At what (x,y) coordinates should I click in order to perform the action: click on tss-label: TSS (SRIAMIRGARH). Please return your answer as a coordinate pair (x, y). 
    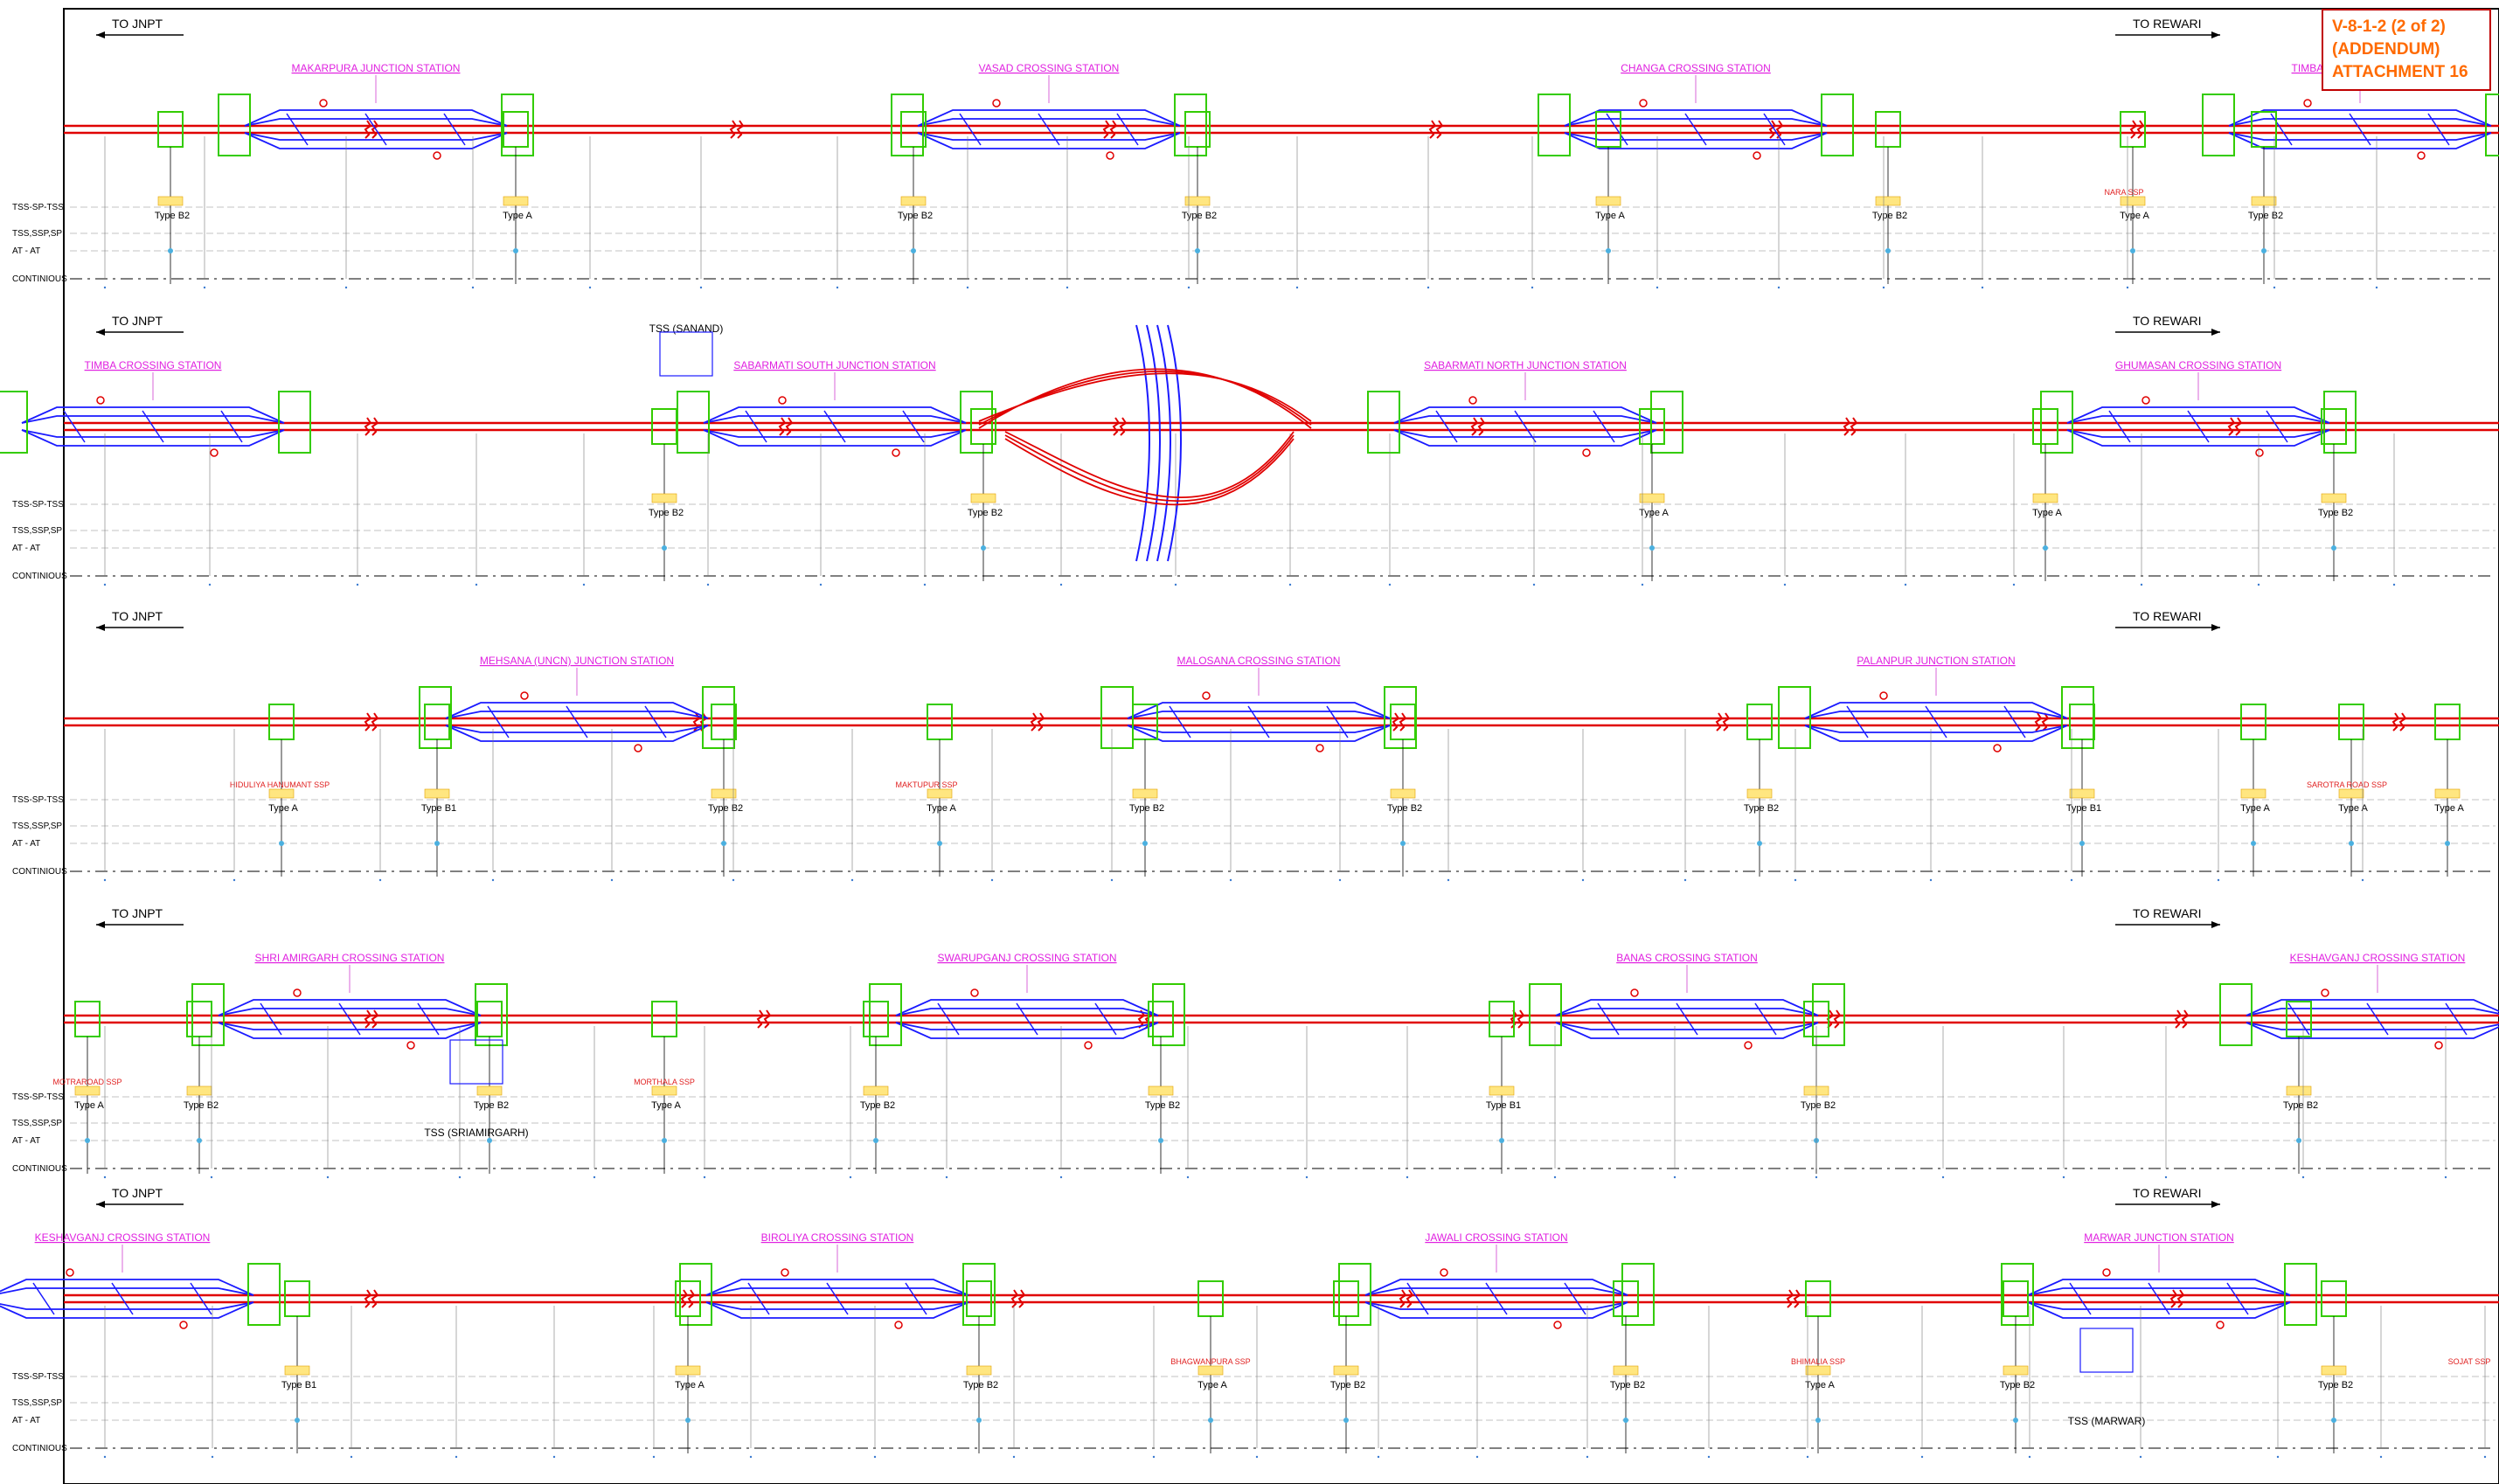
    Looking at the image, I should click on (476, 1133).